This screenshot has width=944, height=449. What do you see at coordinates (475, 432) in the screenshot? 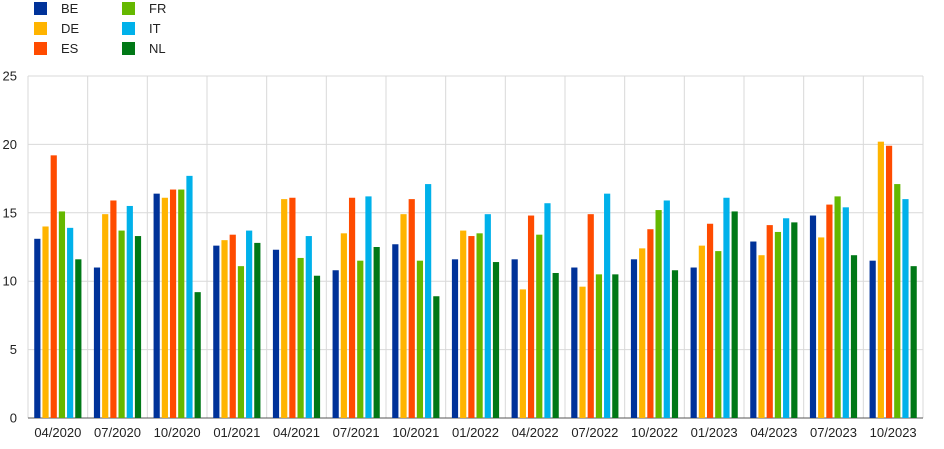
I see `x-tick-label: 01/2022` at bounding box center [475, 432].